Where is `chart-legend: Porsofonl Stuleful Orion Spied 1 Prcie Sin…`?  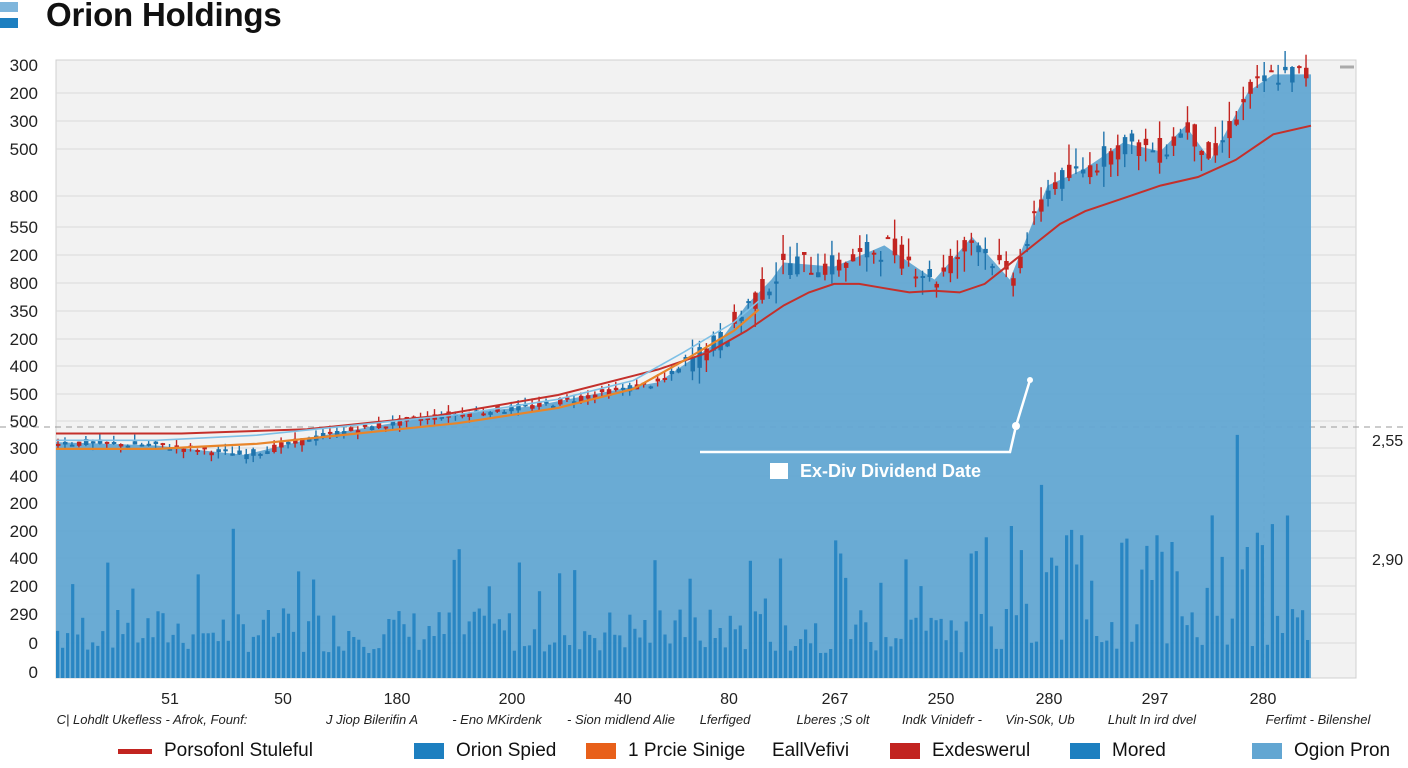 chart-legend: Porsofonl Stuleful Orion Spied 1 Prcie Sin… is located at coordinates (704, 754).